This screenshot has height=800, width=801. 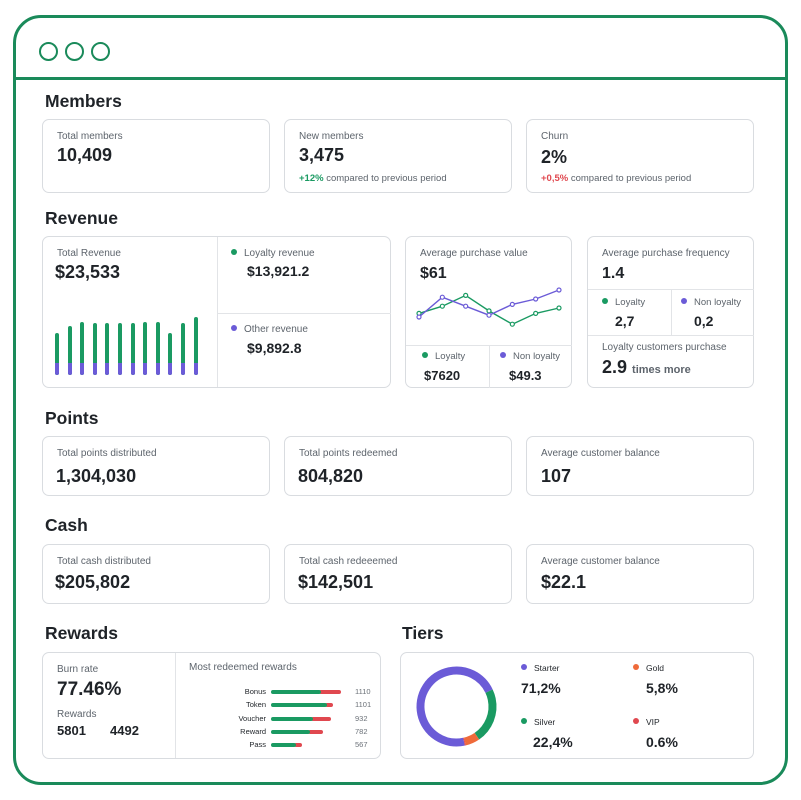 I want to click on freq-non-loyalty-value: 0,2, so click(x=704, y=321).